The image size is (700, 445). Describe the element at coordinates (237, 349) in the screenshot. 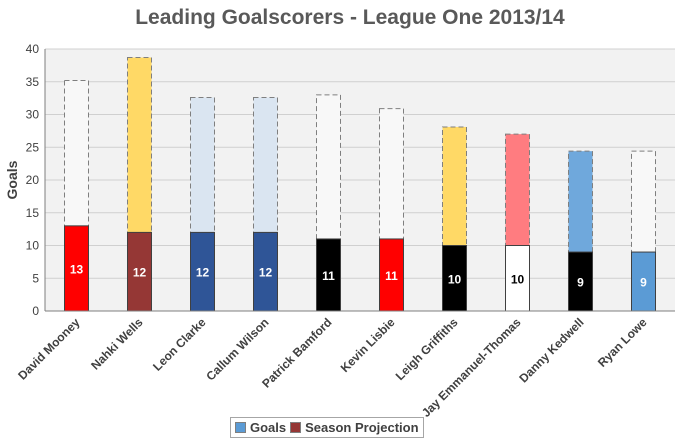

I see `x-category-label: Callum Wilson` at that location.